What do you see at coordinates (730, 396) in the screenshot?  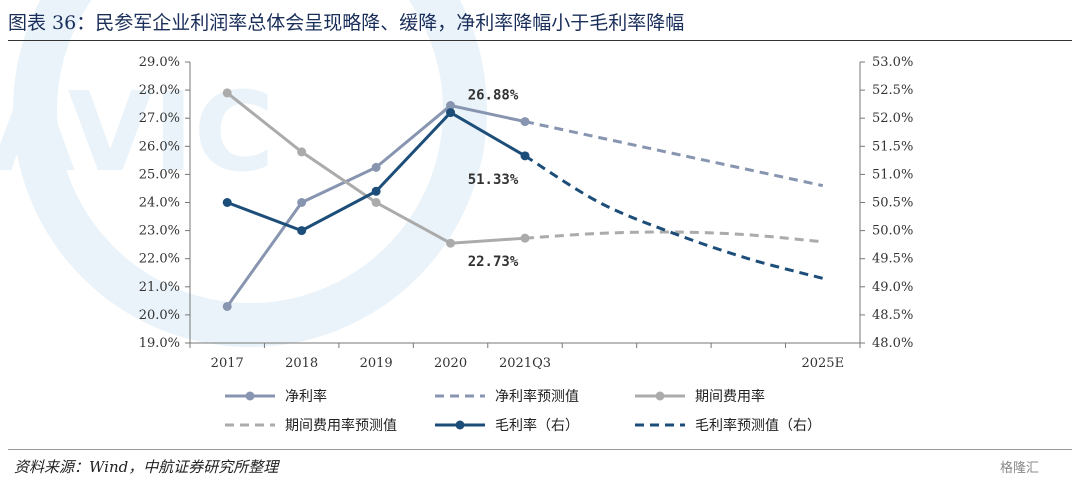 I see `legend-label: 期间费用率` at bounding box center [730, 396].